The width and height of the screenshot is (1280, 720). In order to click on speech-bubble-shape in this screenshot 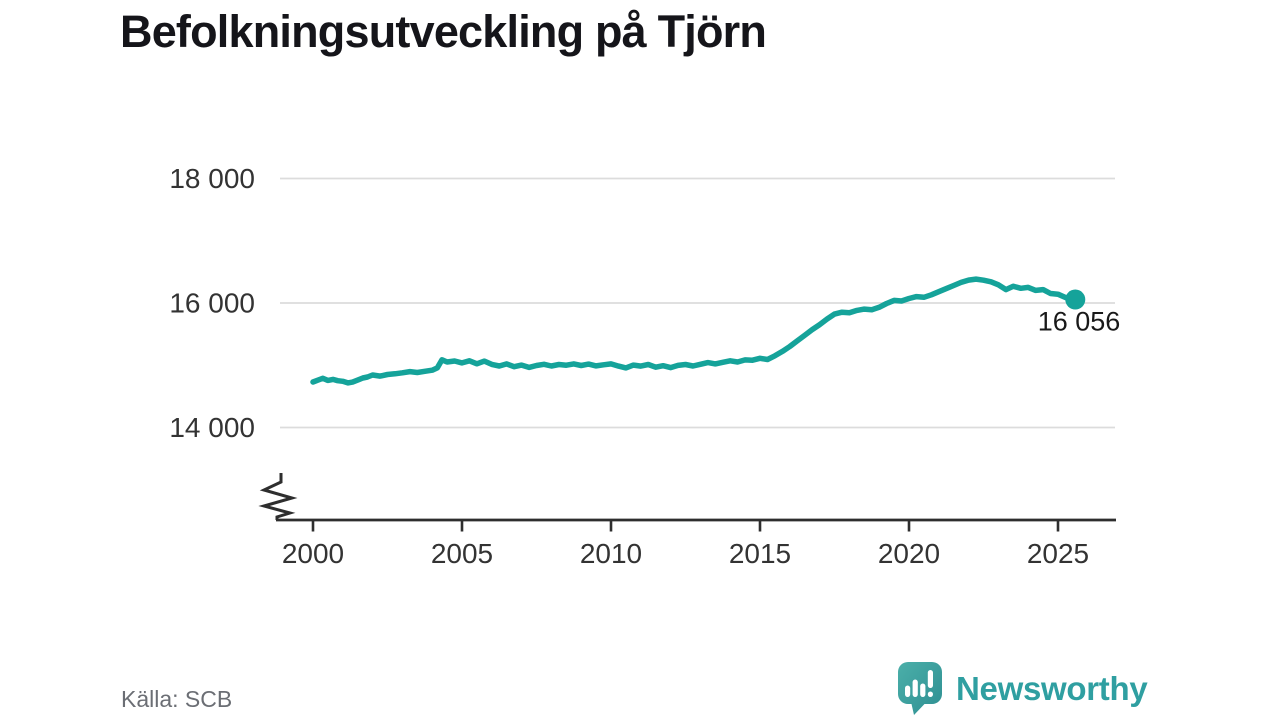, I will do `click(920, 688)`.